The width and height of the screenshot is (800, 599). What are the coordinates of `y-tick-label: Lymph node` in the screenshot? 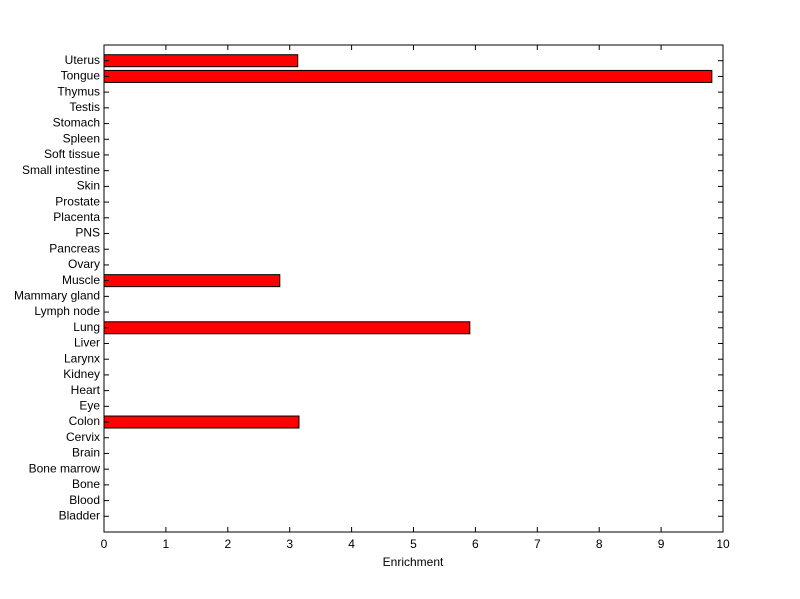 It's located at (67, 311).